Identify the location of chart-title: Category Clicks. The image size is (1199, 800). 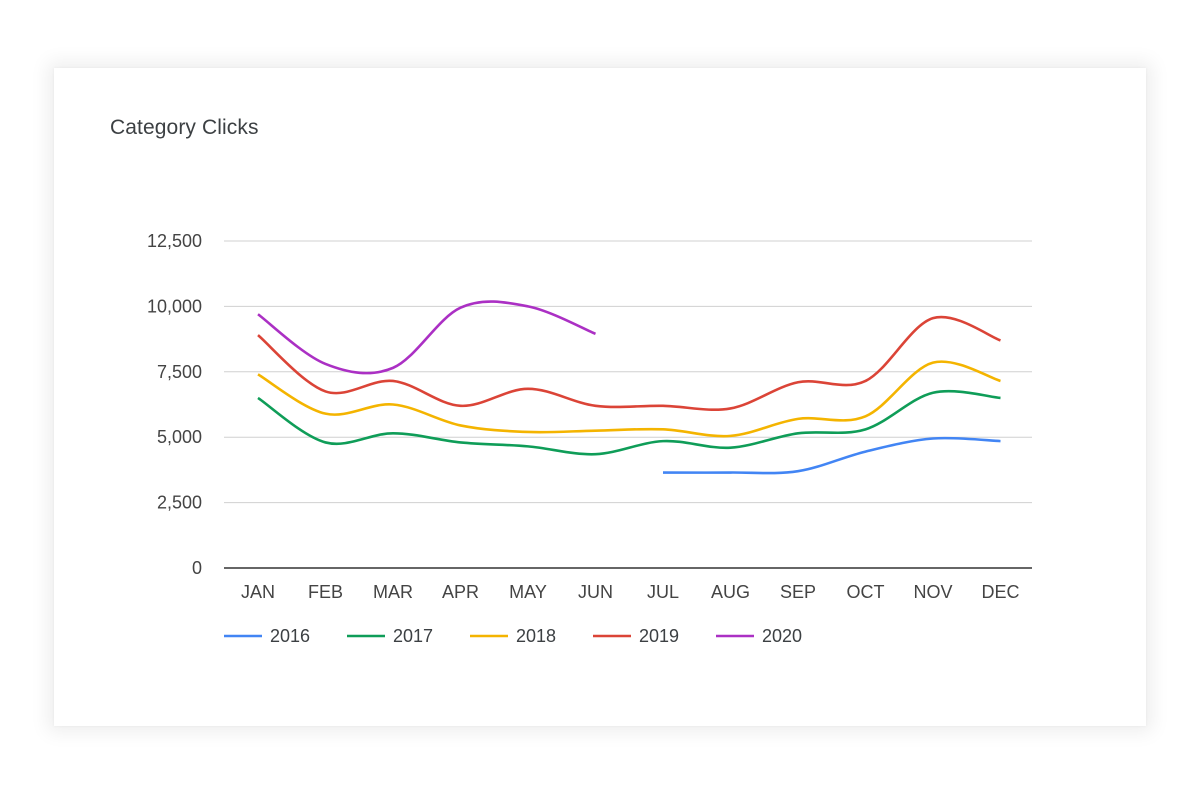
(184, 127).